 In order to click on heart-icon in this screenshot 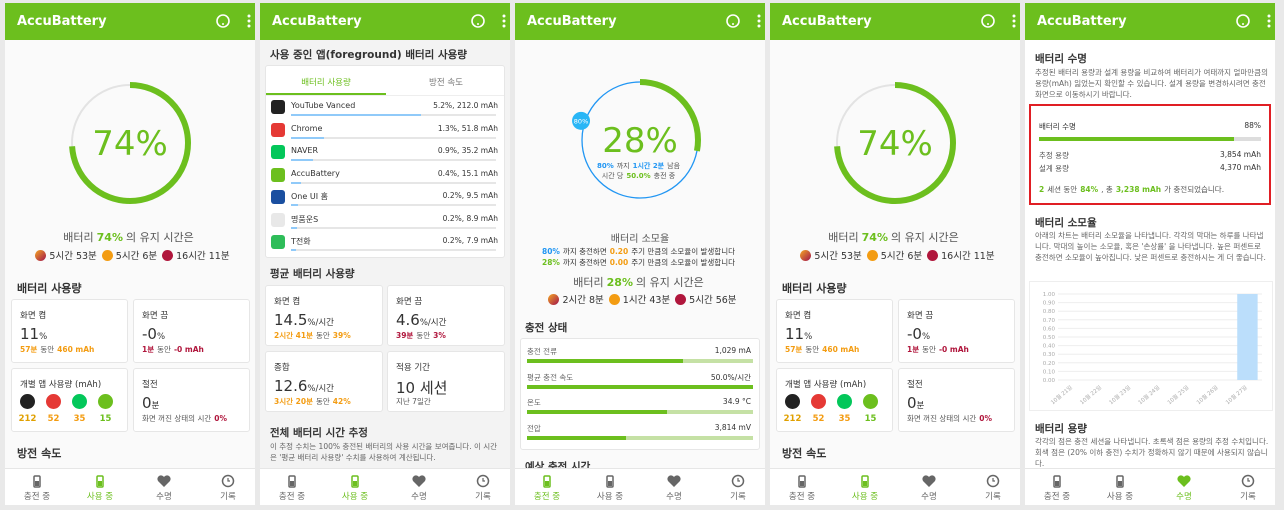, I will do `click(929, 481)`.